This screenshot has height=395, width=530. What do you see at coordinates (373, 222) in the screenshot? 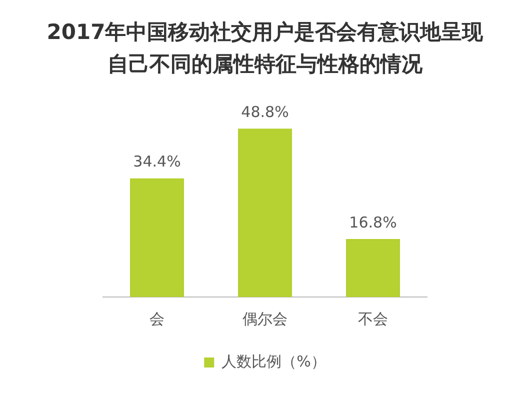
I see `data-label: 16.8%` at bounding box center [373, 222].